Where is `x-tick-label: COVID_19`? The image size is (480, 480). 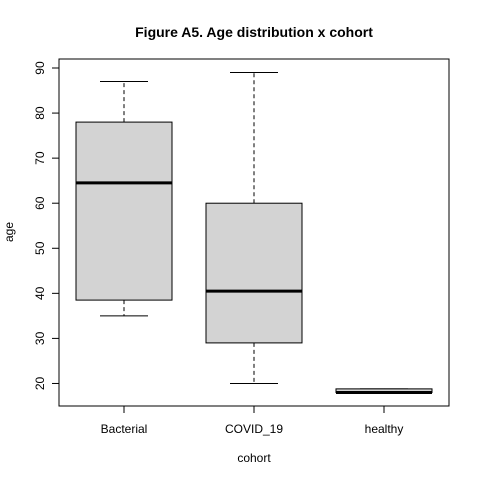 x-tick-label: COVID_19 is located at coordinates (254, 429).